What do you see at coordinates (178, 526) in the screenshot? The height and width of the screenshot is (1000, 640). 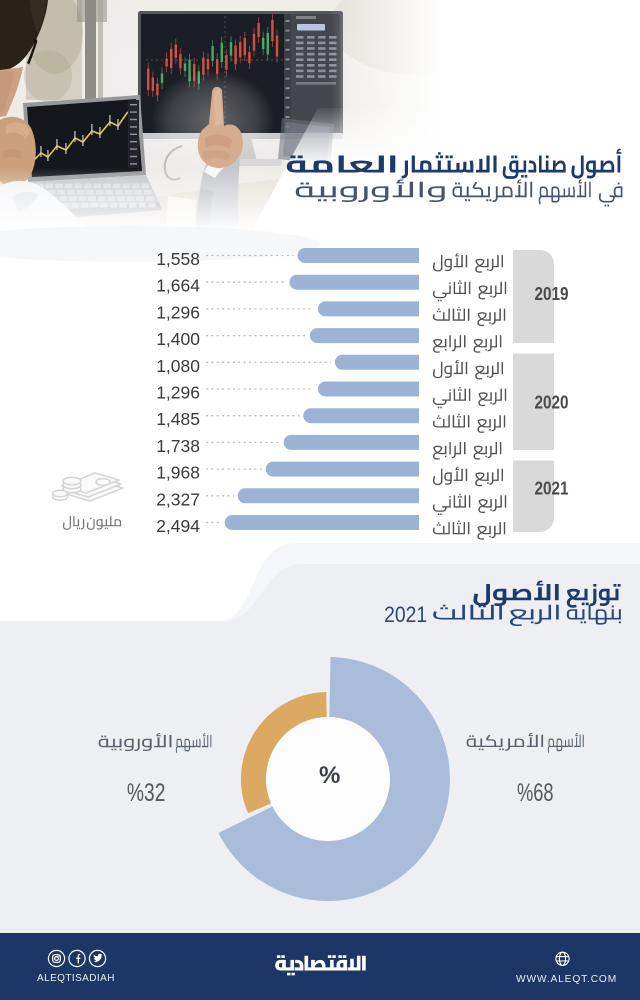 I see `svg-text: 2,494` at bounding box center [178, 526].